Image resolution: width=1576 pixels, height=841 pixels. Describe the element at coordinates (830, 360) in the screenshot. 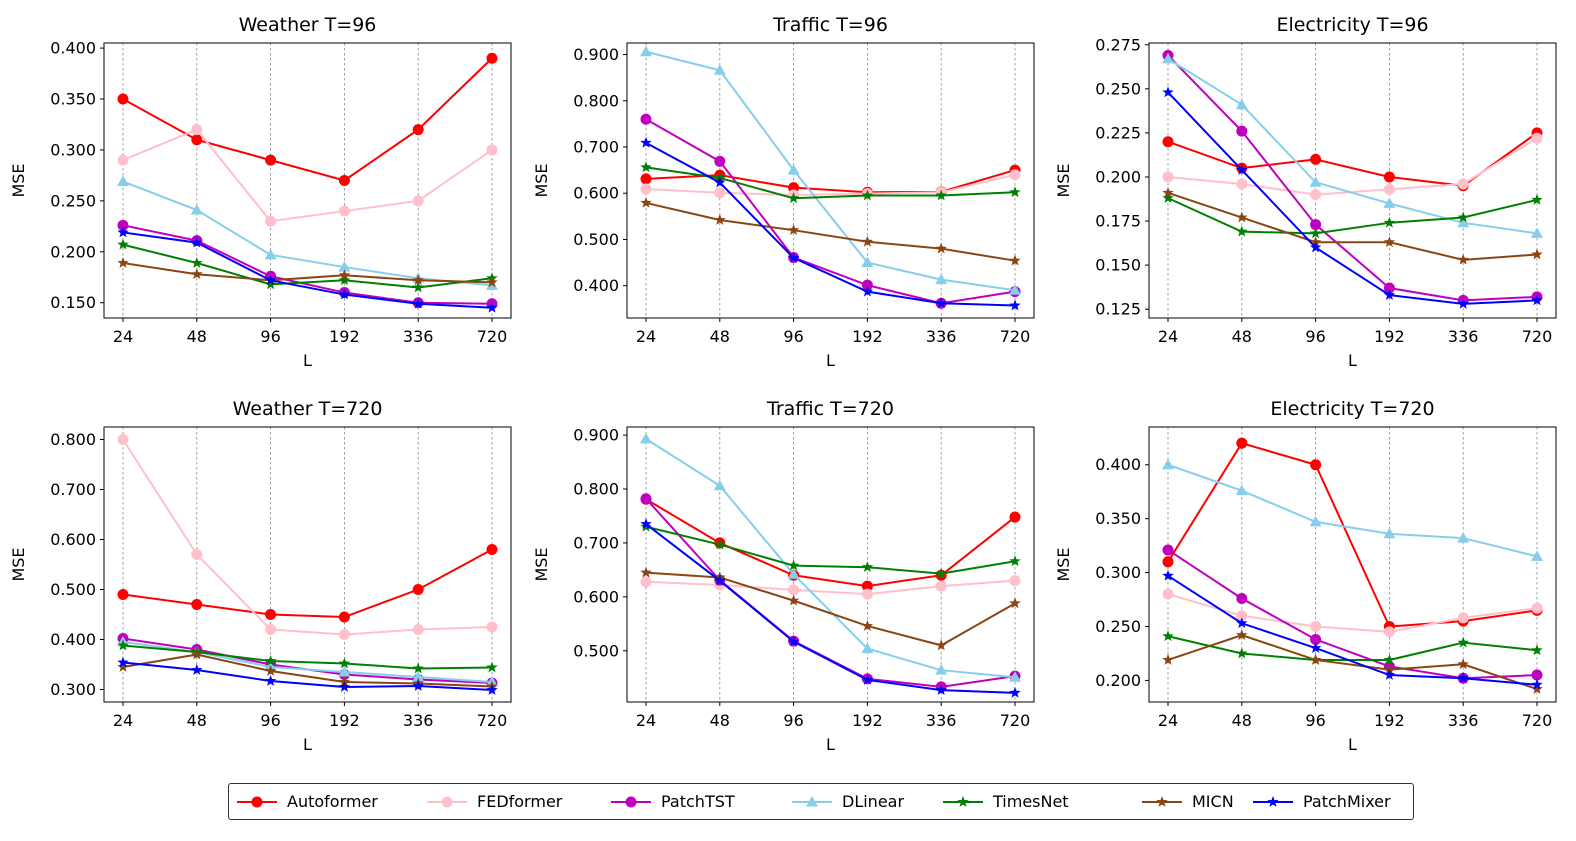

I see `x-axis-label: L` at that location.